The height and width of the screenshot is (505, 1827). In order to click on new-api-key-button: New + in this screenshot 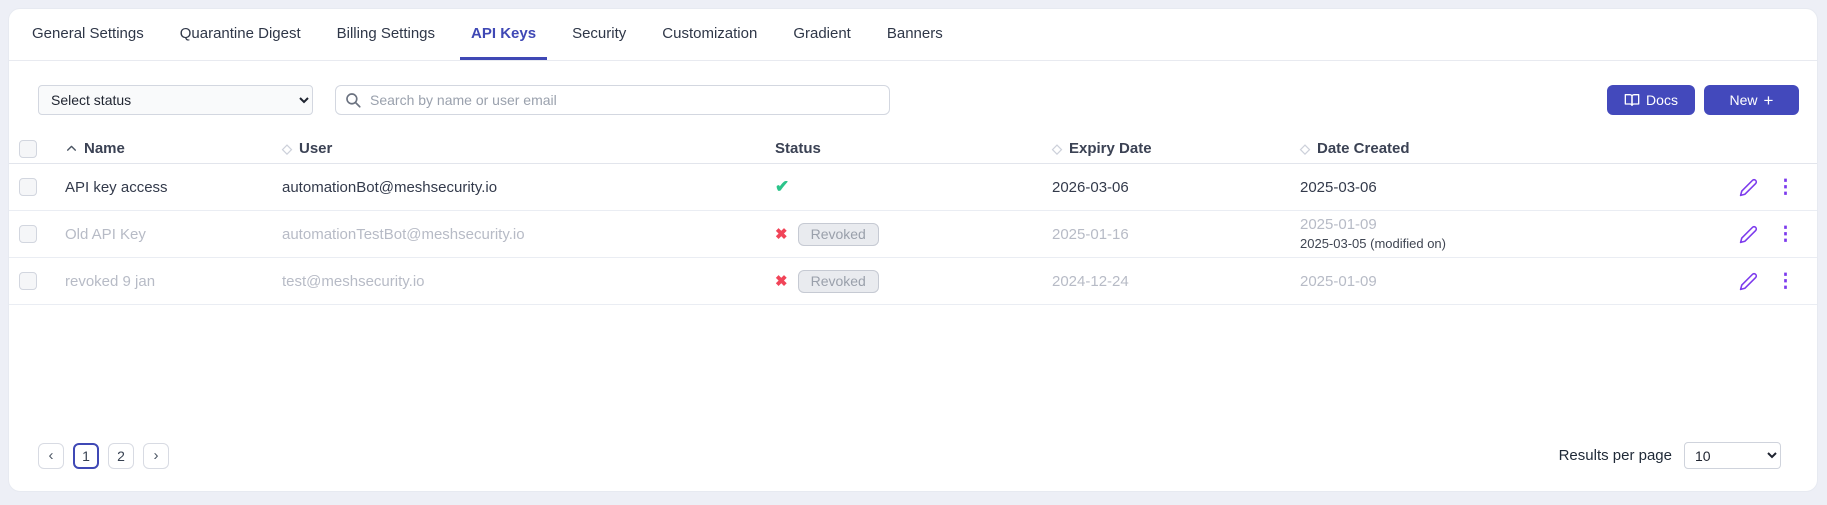, I will do `click(1751, 100)`.